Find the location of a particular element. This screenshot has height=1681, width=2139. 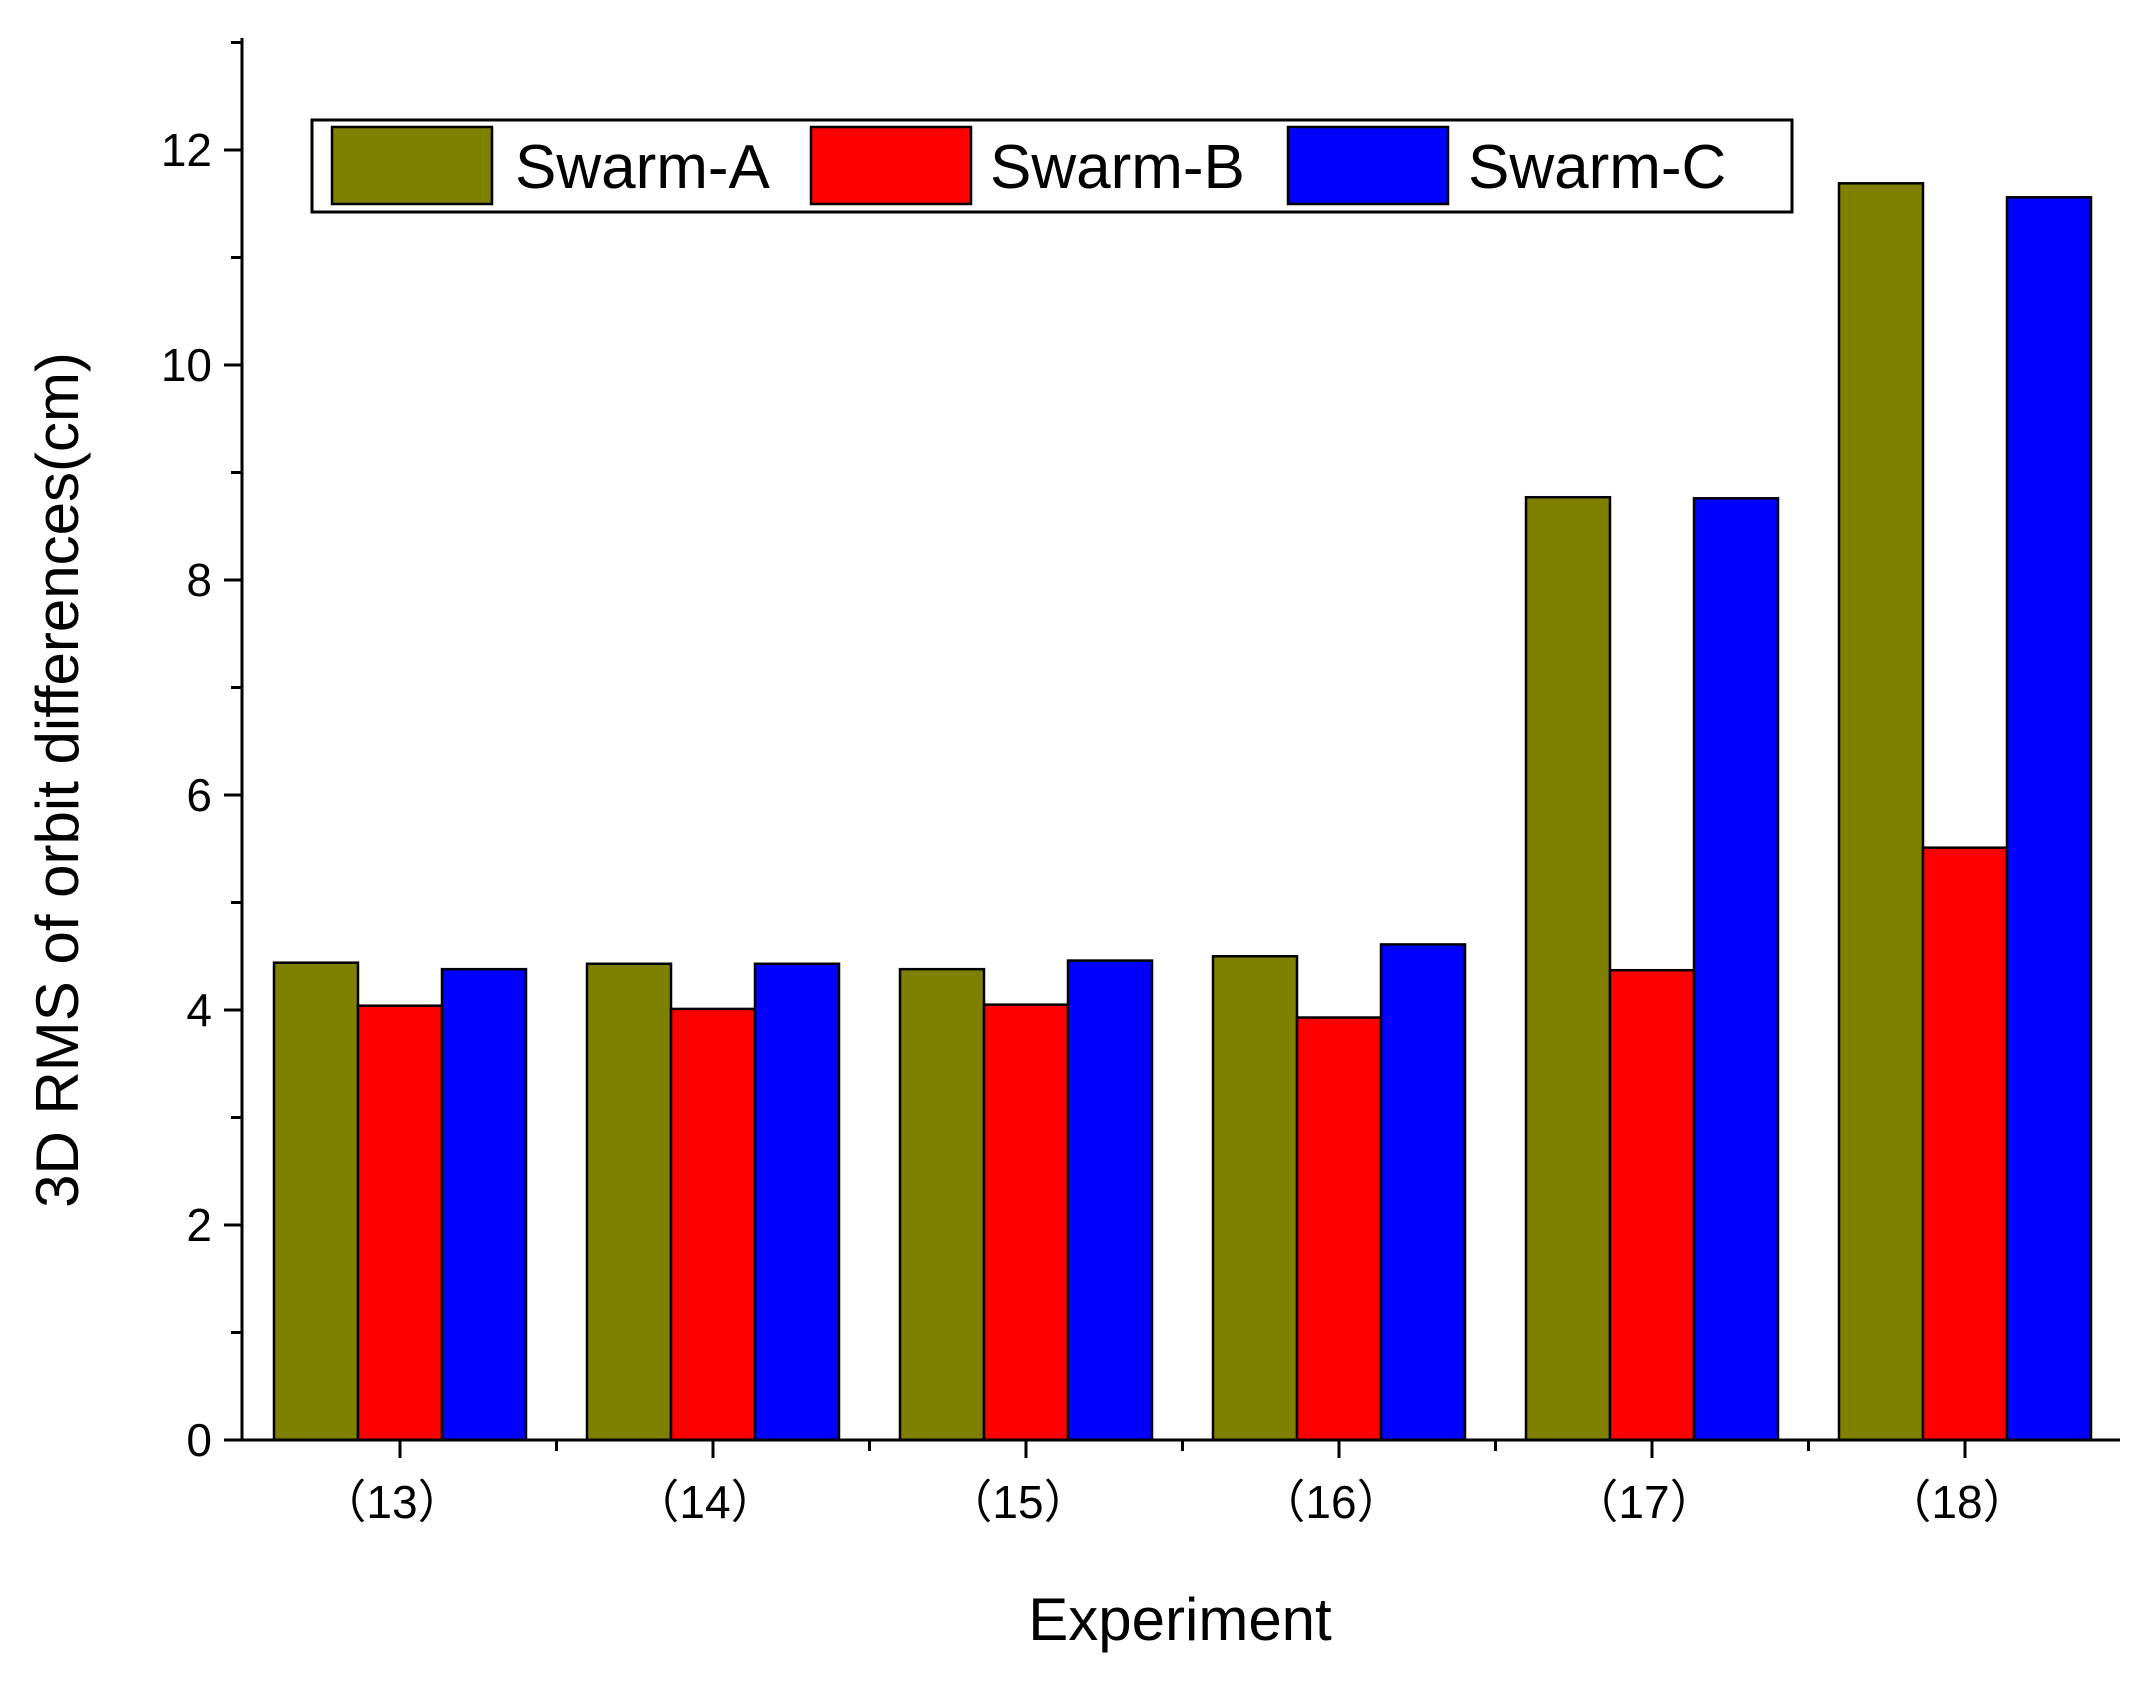

x-tick-label: （17） is located at coordinates (1643, 1502).